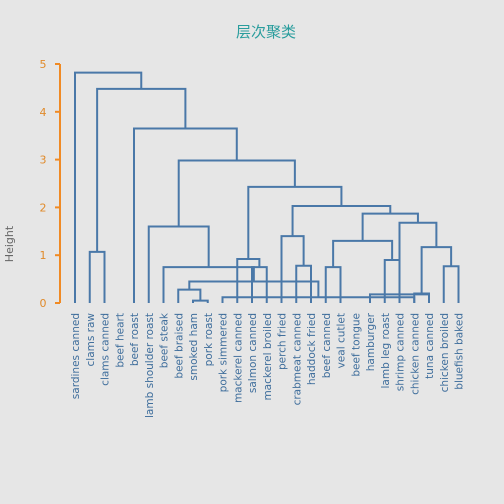  Describe the element at coordinates (236, 193) in the screenshot. I see `branch-c22` at that location.